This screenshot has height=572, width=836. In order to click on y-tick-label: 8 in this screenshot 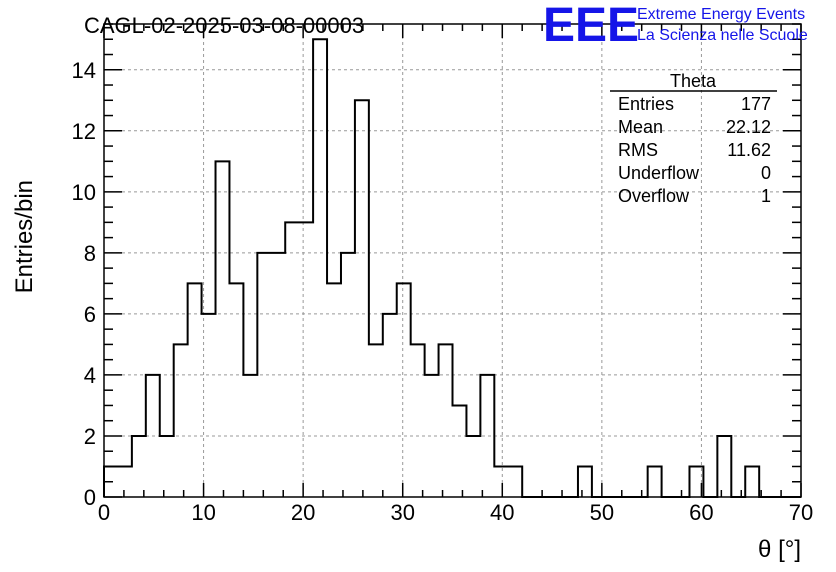, I will do `click(90, 253)`.